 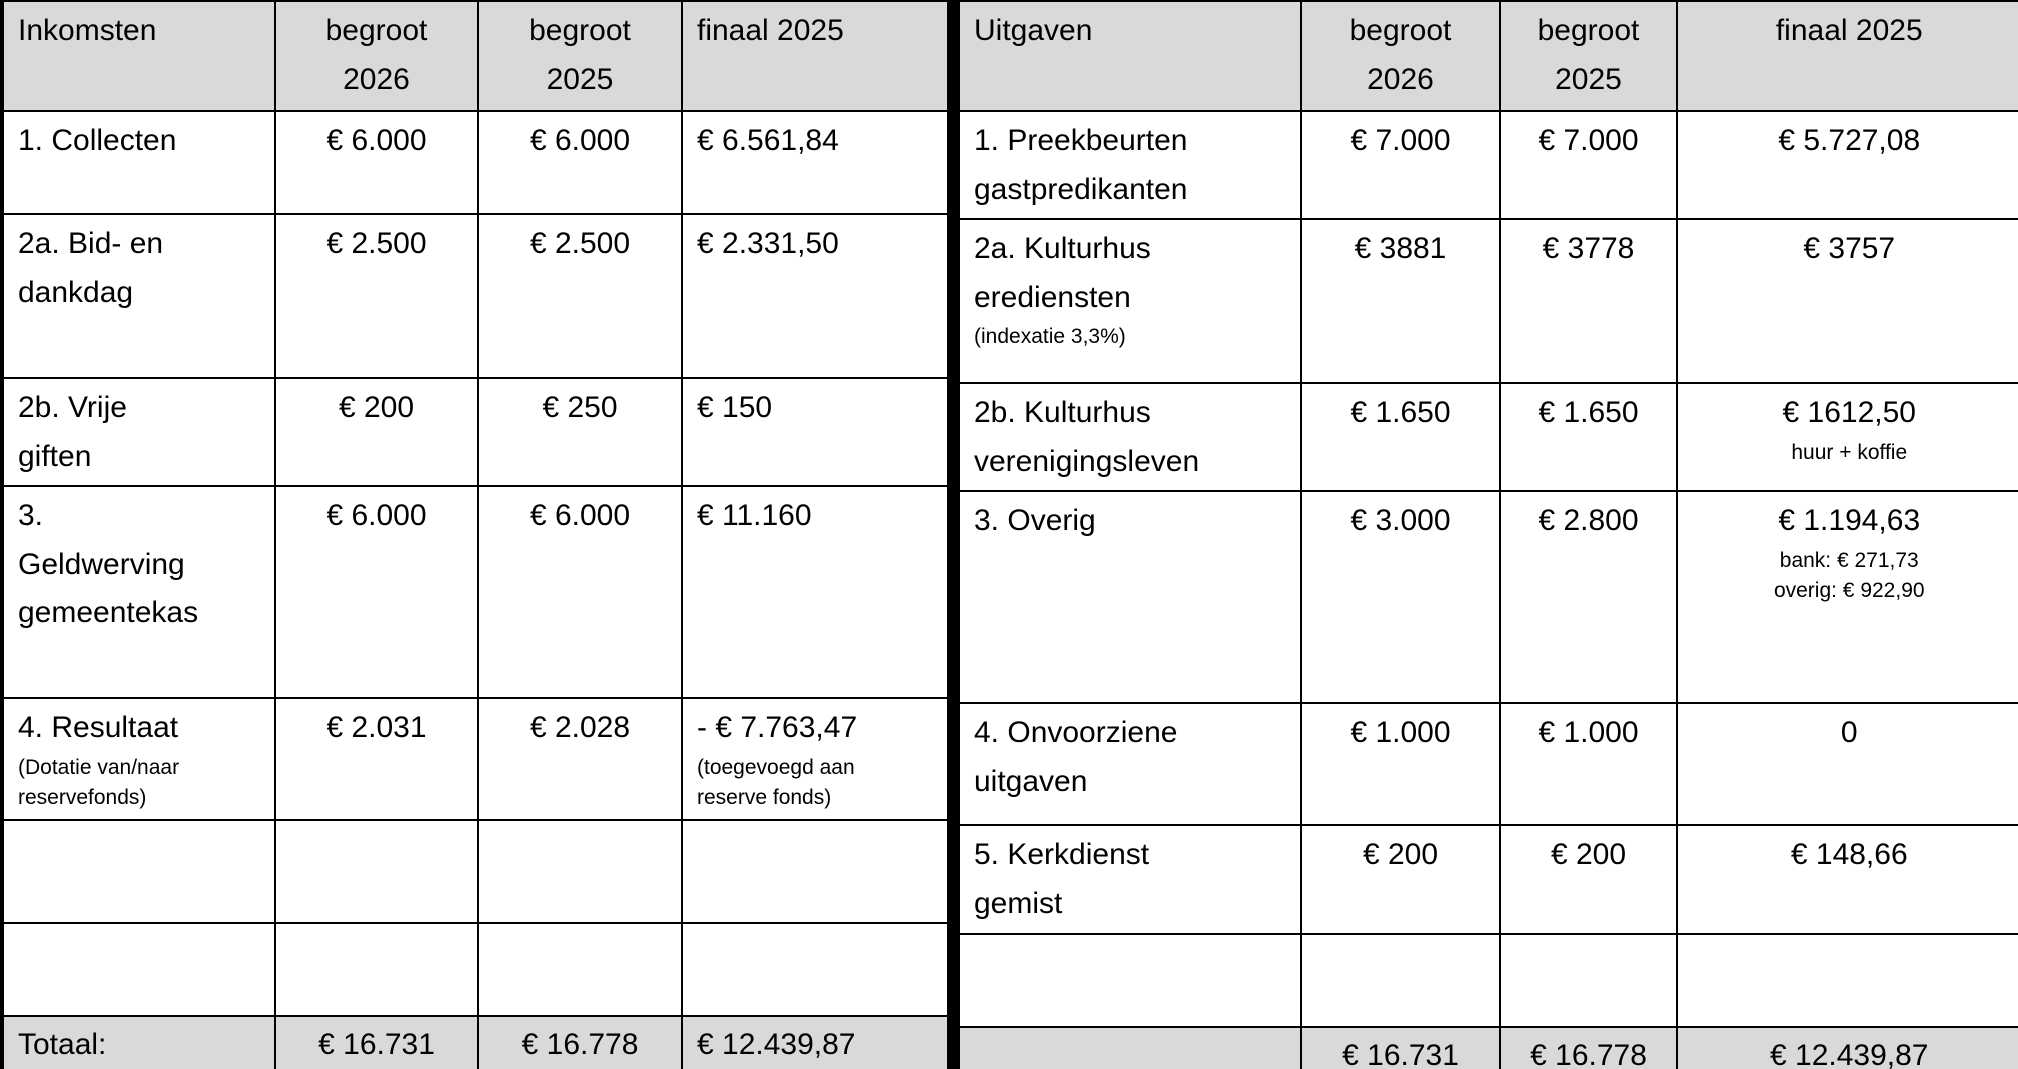 What do you see at coordinates (1062, 273) in the screenshot?
I see `row-label-text: 2a. Kulturhus erediensten` at bounding box center [1062, 273].